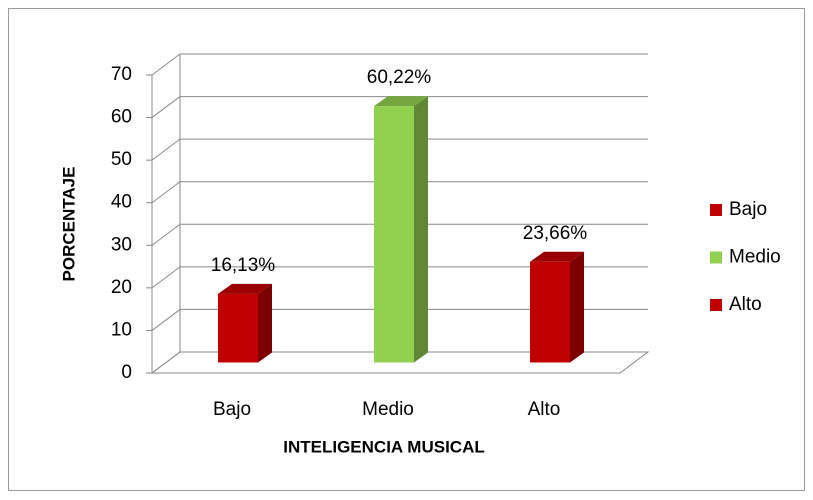 The height and width of the screenshot is (500, 813). I want to click on y-tick-label: 70, so click(121, 74).